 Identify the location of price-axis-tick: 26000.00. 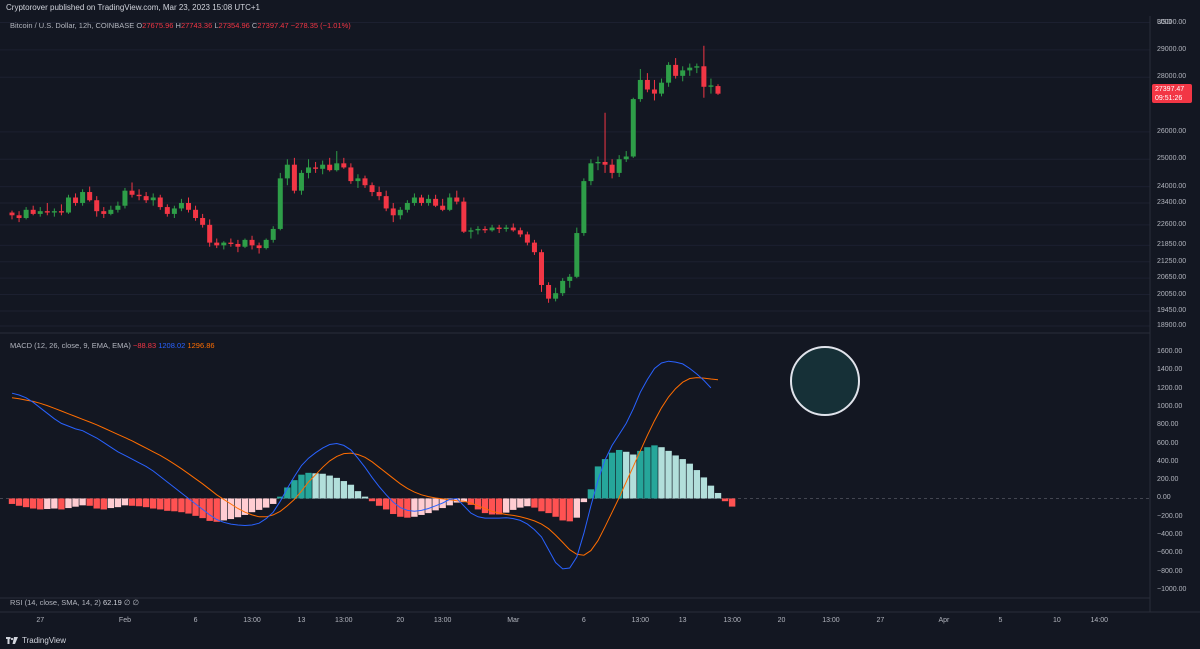
(1172, 131).